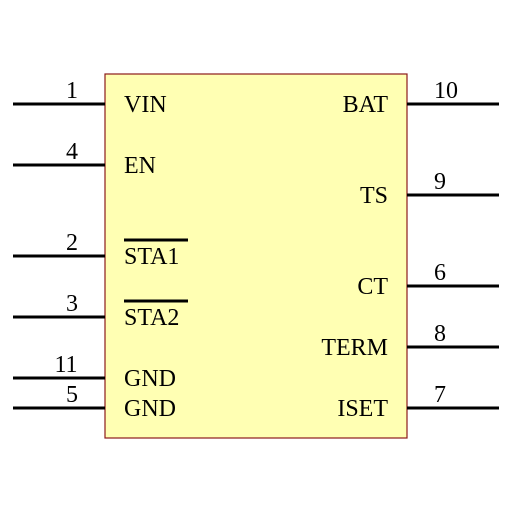 Image resolution: width=512 pixels, height=512 pixels. What do you see at coordinates (140, 166) in the screenshot?
I see `pin-4-label: EN` at bounding box center [140, 166].